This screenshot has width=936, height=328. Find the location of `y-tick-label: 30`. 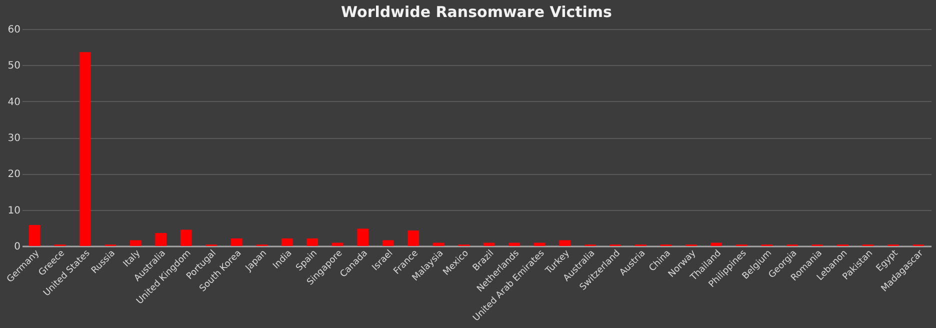

y-tick-label: 30 is located at coordinates (14, 138).